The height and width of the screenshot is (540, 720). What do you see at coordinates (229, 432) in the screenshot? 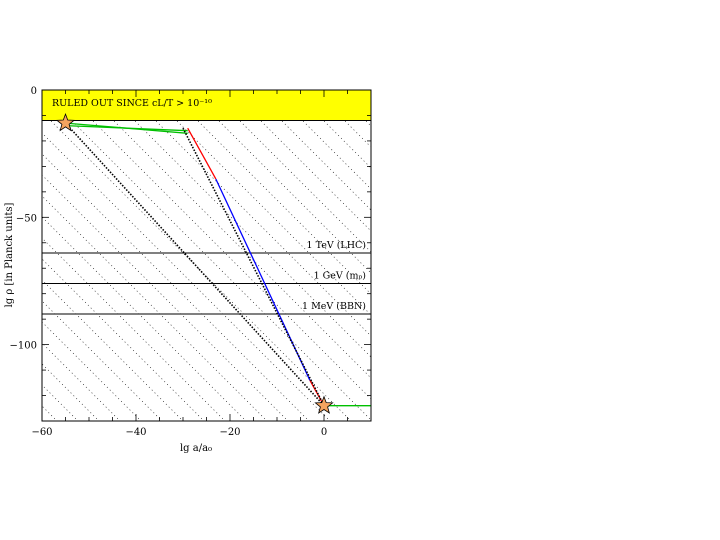
I see `x-tick-label: −20` at bounding box center [229, 432].